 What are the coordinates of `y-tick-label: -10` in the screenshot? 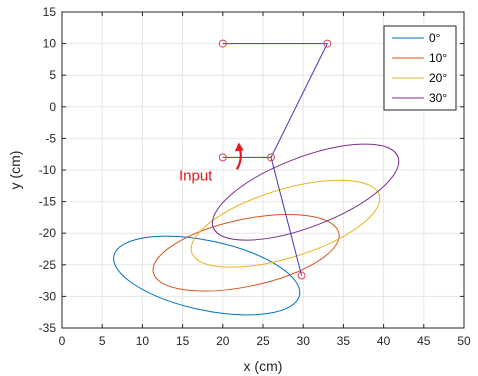 It's located at (48, 170).